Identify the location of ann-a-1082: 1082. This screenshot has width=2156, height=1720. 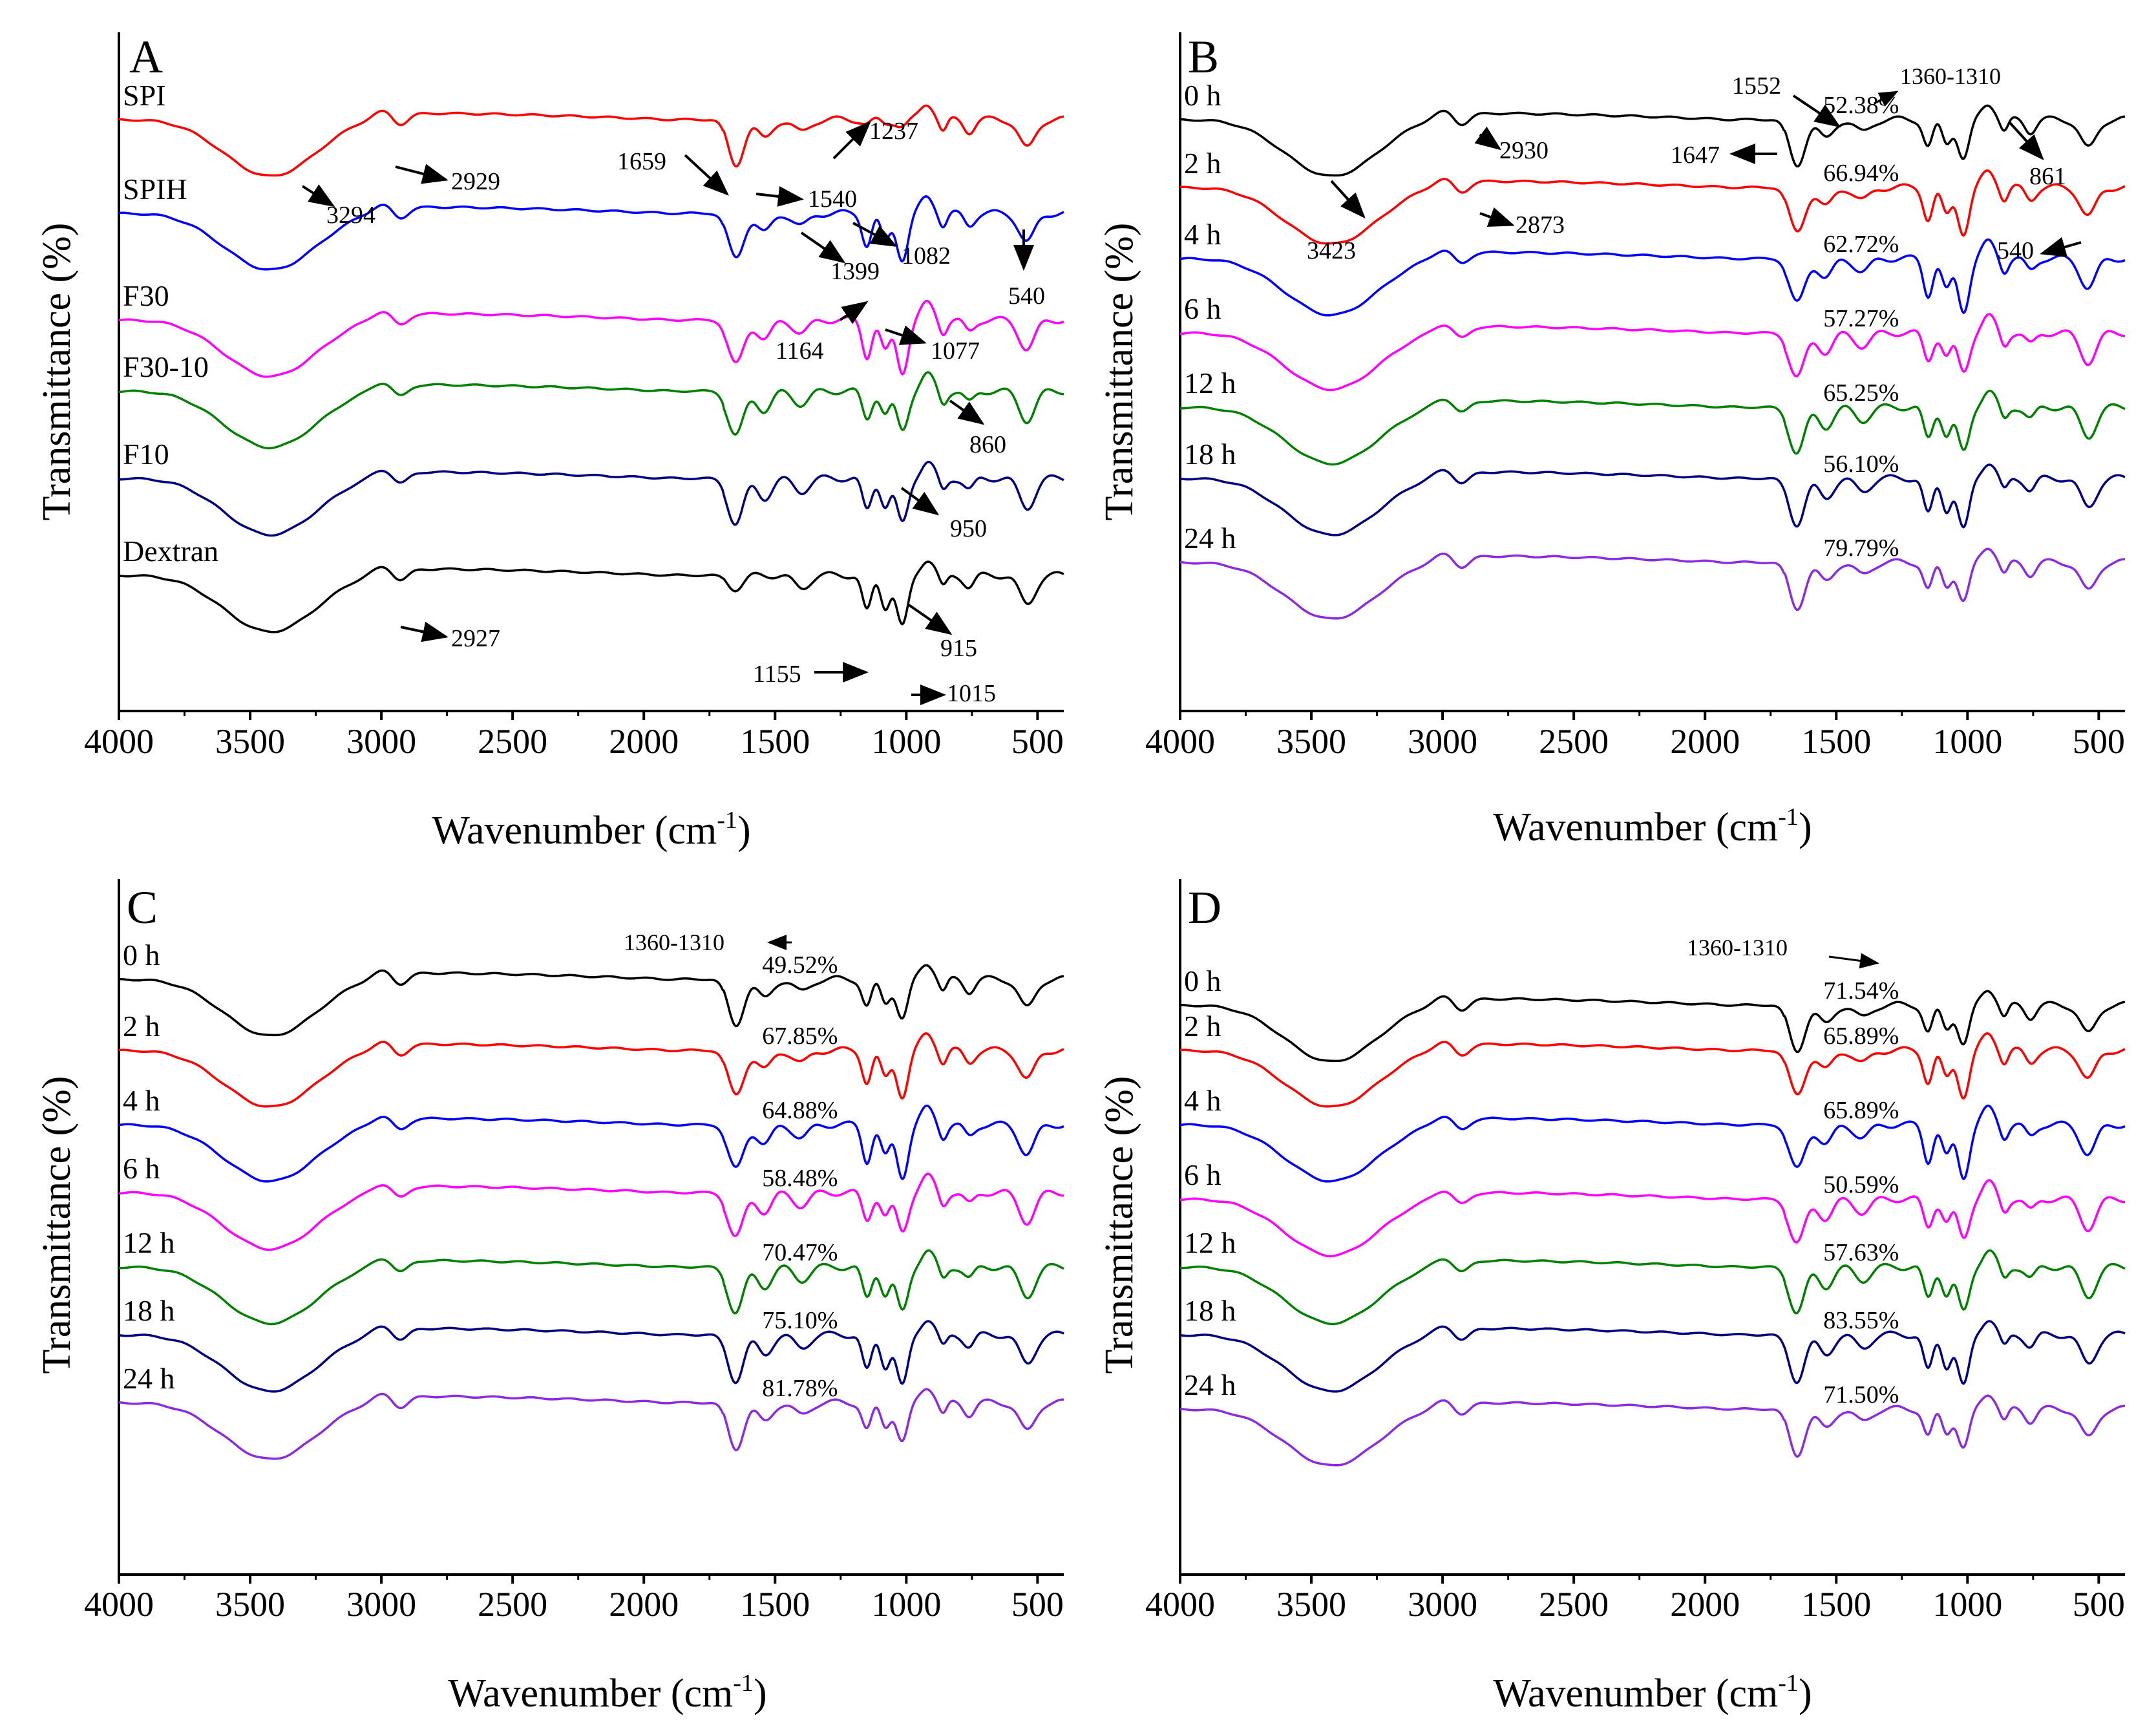
(927, 256).